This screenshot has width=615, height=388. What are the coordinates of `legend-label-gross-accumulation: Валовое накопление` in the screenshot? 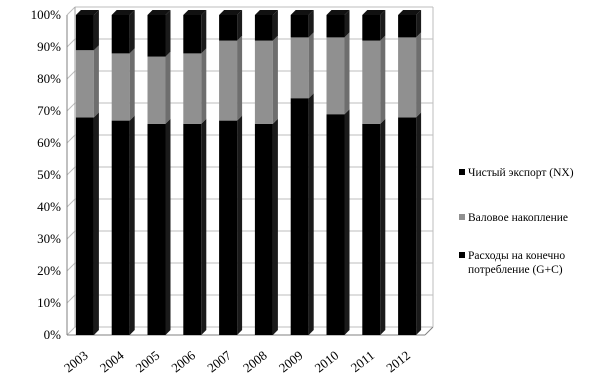 It's located at (518, 218).